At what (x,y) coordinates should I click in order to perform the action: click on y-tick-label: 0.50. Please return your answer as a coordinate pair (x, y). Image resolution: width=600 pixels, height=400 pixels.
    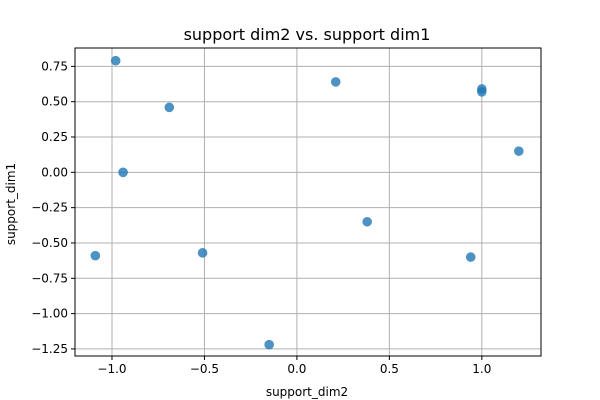
    Looking at the image, I should click on (54, 102).